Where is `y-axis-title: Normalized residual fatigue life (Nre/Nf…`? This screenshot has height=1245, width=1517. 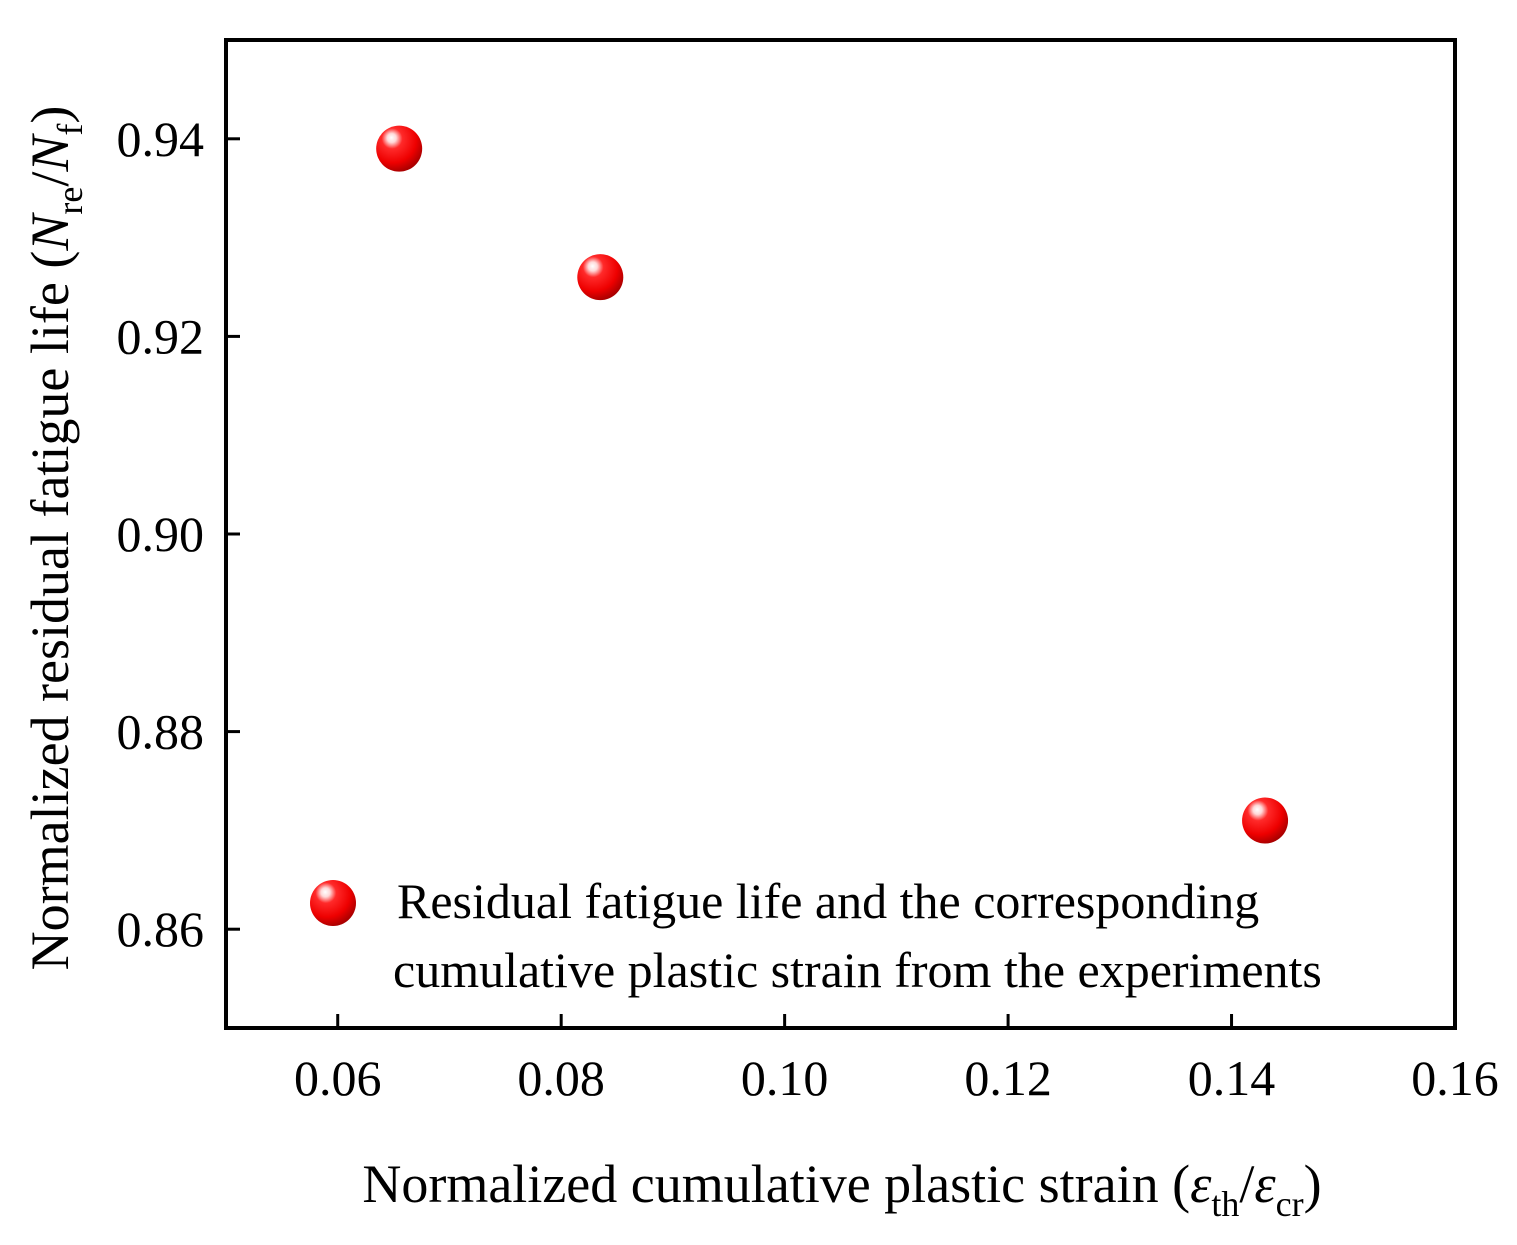
y-axis-title: Normalized residual fatigue life (Nre/Nf… is located at coordinates (55, 538).